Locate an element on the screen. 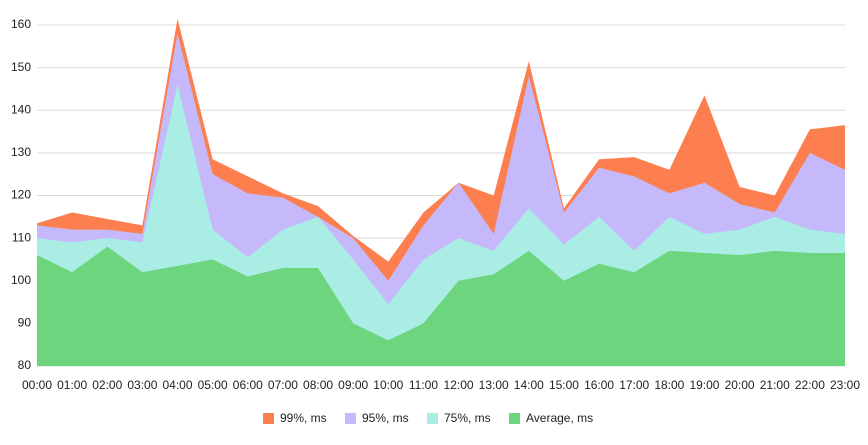 This screenshot has height=445, width=868. x-tick-label: 16:00 is located at coordinates (599, 385).